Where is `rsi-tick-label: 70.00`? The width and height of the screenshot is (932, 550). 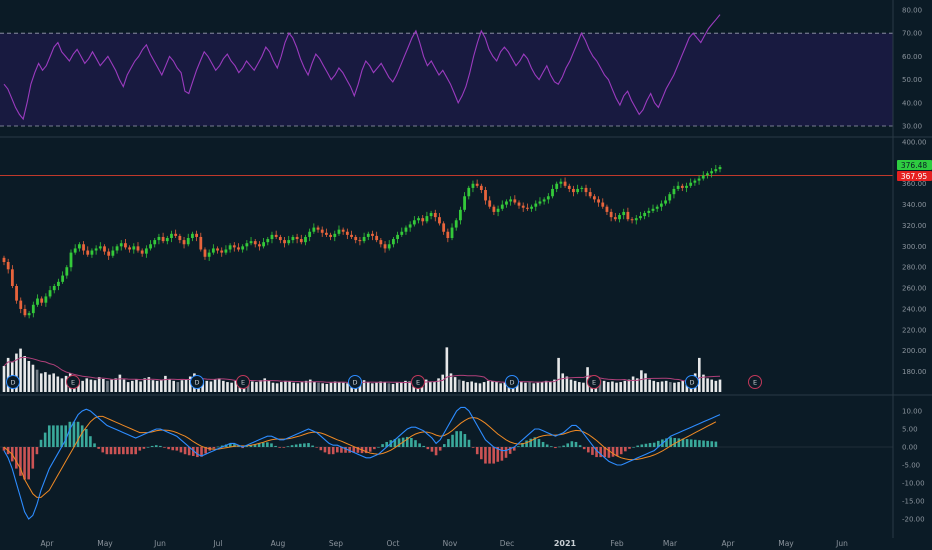 rsi-tick-label: 70.00 is located at coordinates (912, 34).